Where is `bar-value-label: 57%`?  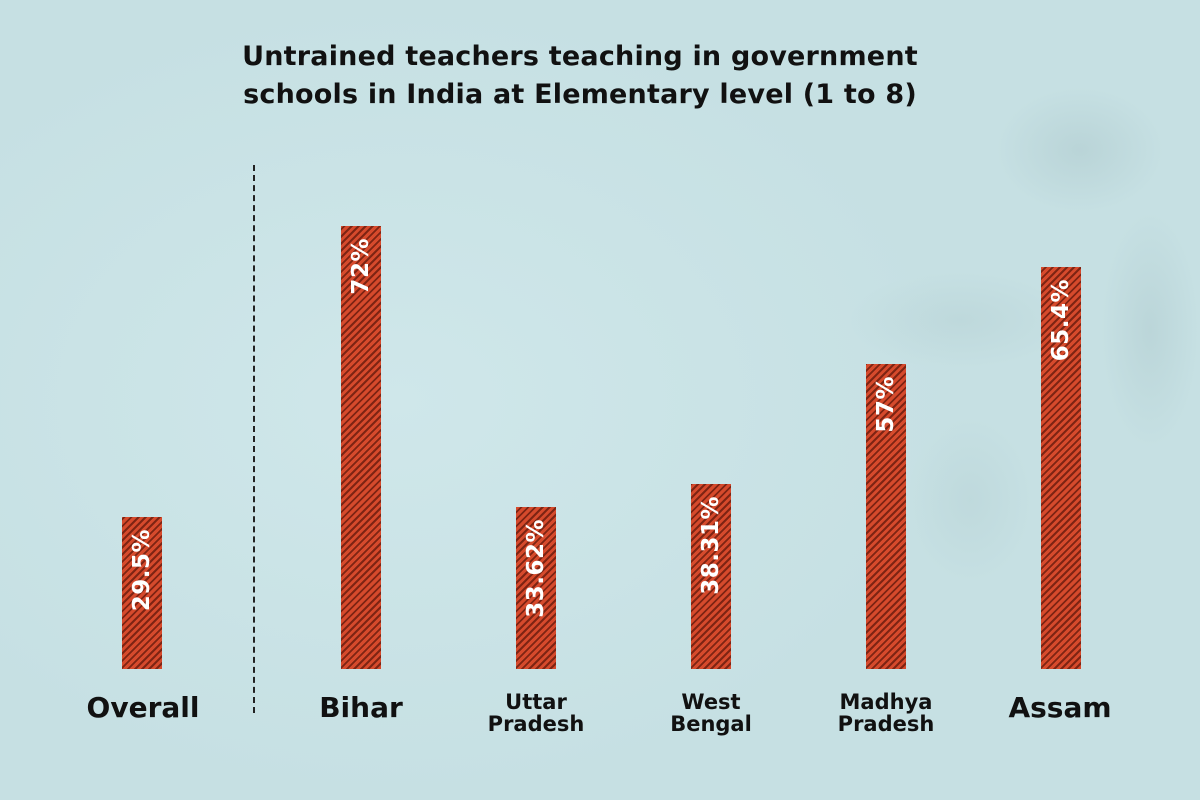
bar-value-label: 57% is located at coordinates (886, 404).